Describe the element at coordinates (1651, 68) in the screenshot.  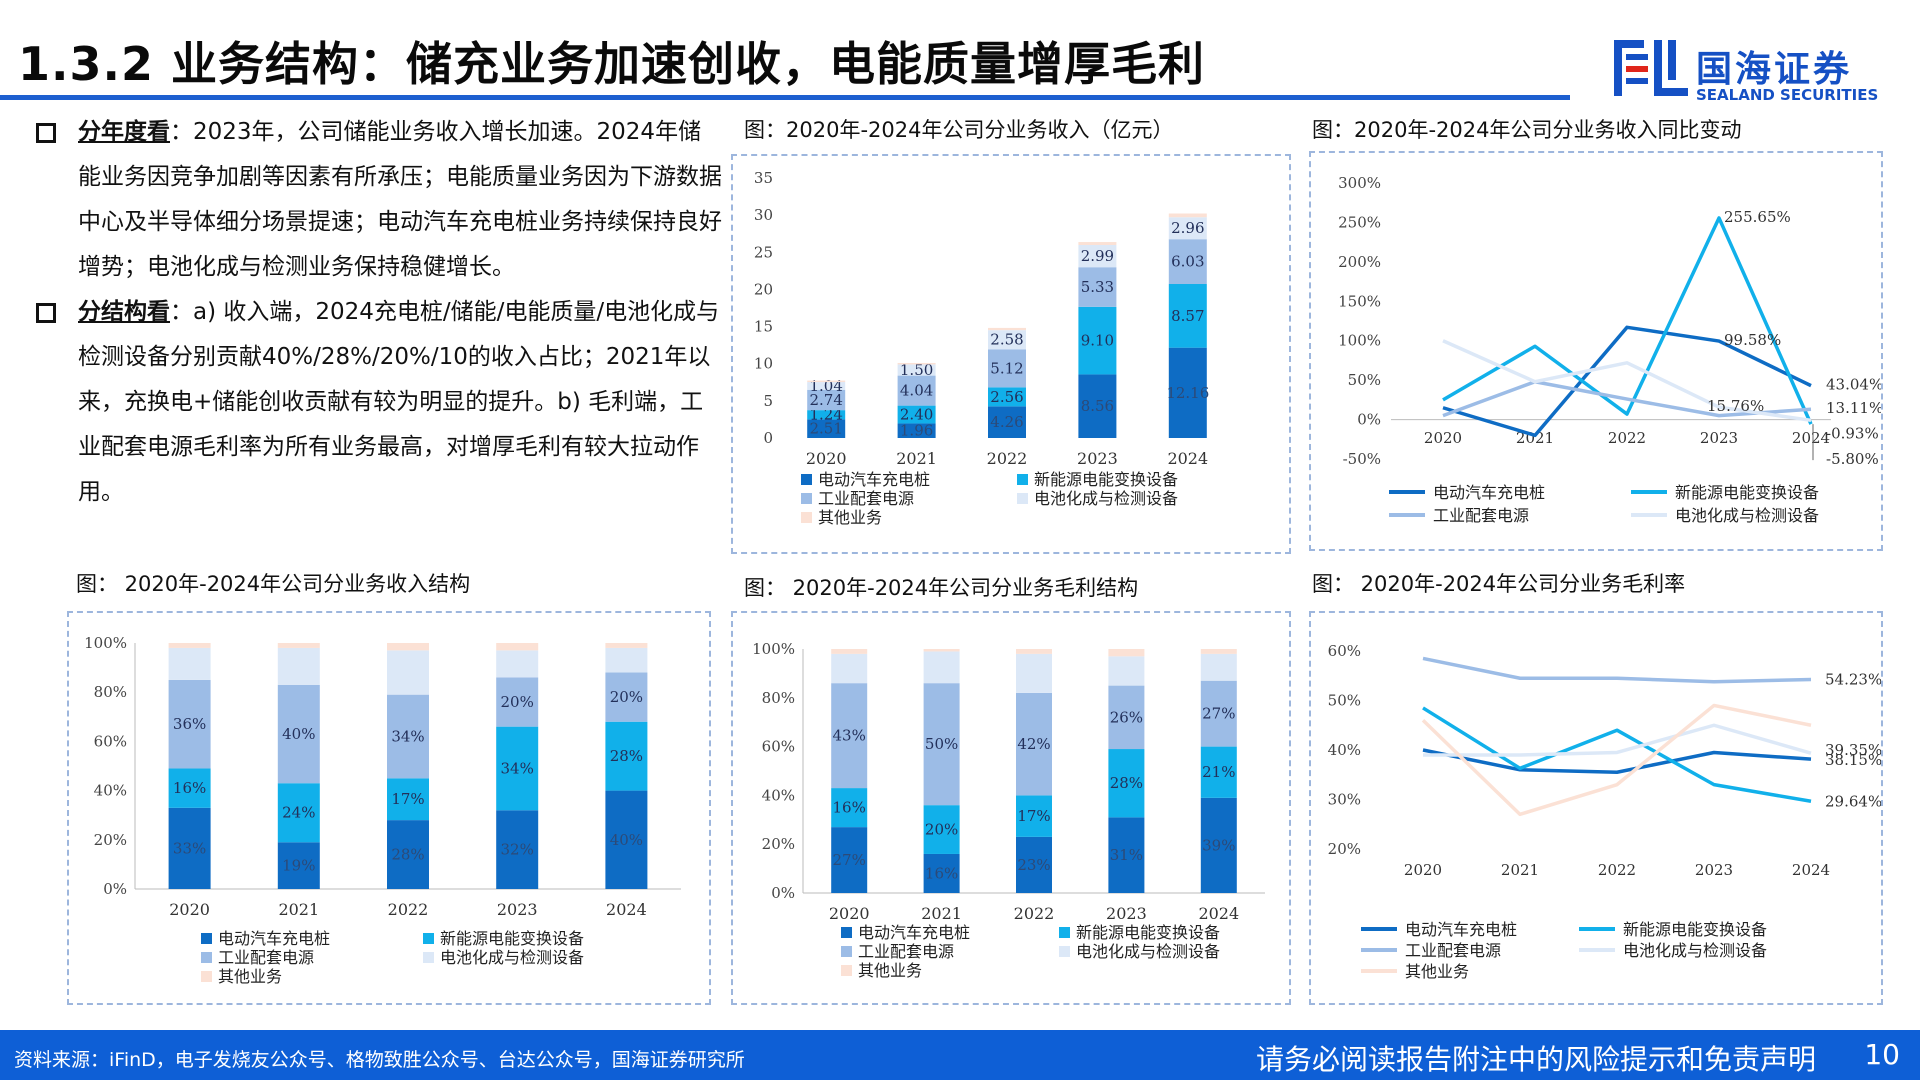
I see `sealand-logo-icon` at that location.